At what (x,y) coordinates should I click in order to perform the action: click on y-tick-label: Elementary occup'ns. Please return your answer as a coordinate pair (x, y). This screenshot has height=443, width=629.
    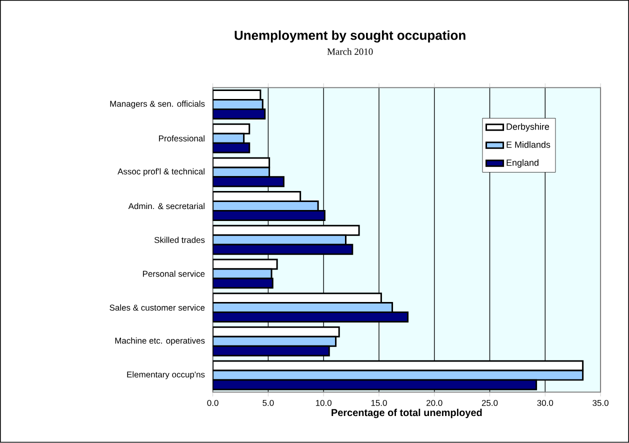
    Looking at the image, I should click on (166, 375).